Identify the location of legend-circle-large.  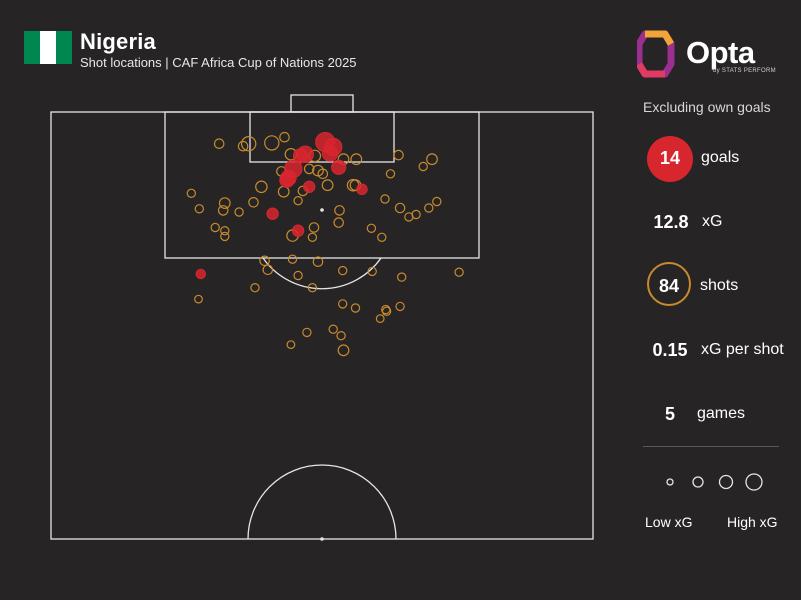
(754, 482).